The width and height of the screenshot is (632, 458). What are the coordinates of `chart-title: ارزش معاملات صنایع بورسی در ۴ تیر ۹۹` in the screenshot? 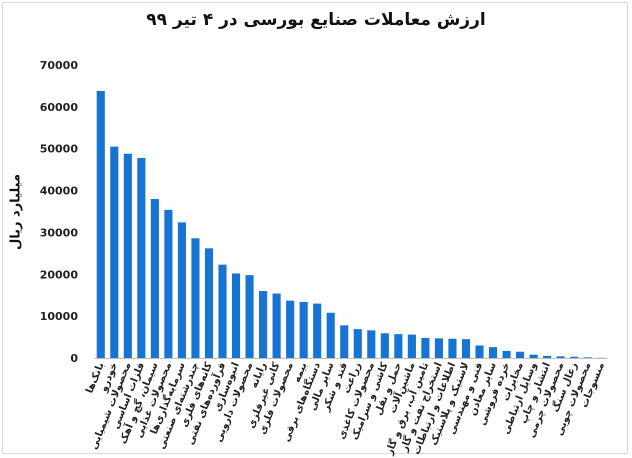 It's located at (316, 20).